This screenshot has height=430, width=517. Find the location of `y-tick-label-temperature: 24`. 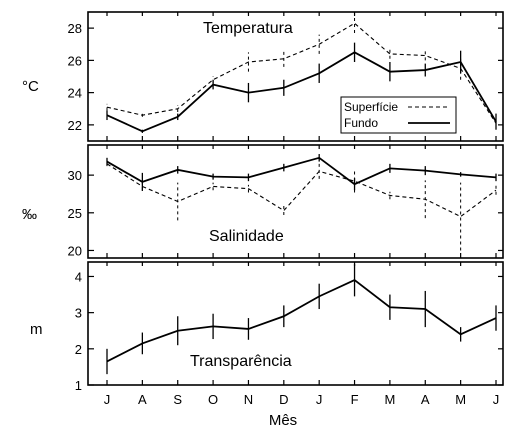

y-tick-label-temperature: 24 is located at coordinates (75, 93).